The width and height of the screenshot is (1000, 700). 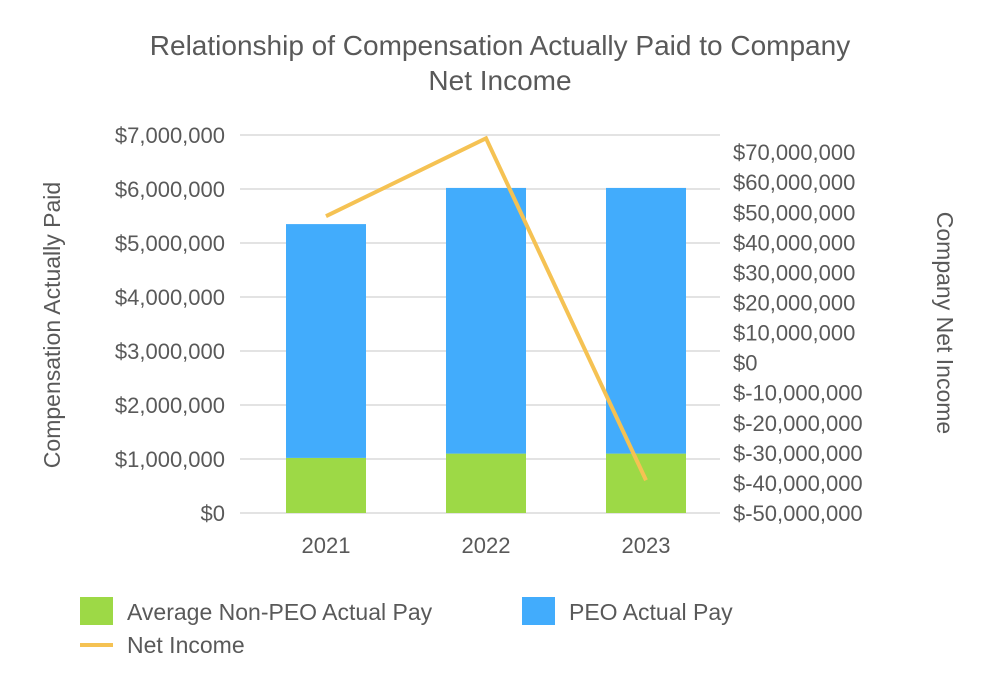 What do you see at coordinates (170, 405) in the screenshot?
I see `y-tick-label: $2,000,000` at bounding box center [170, 405].